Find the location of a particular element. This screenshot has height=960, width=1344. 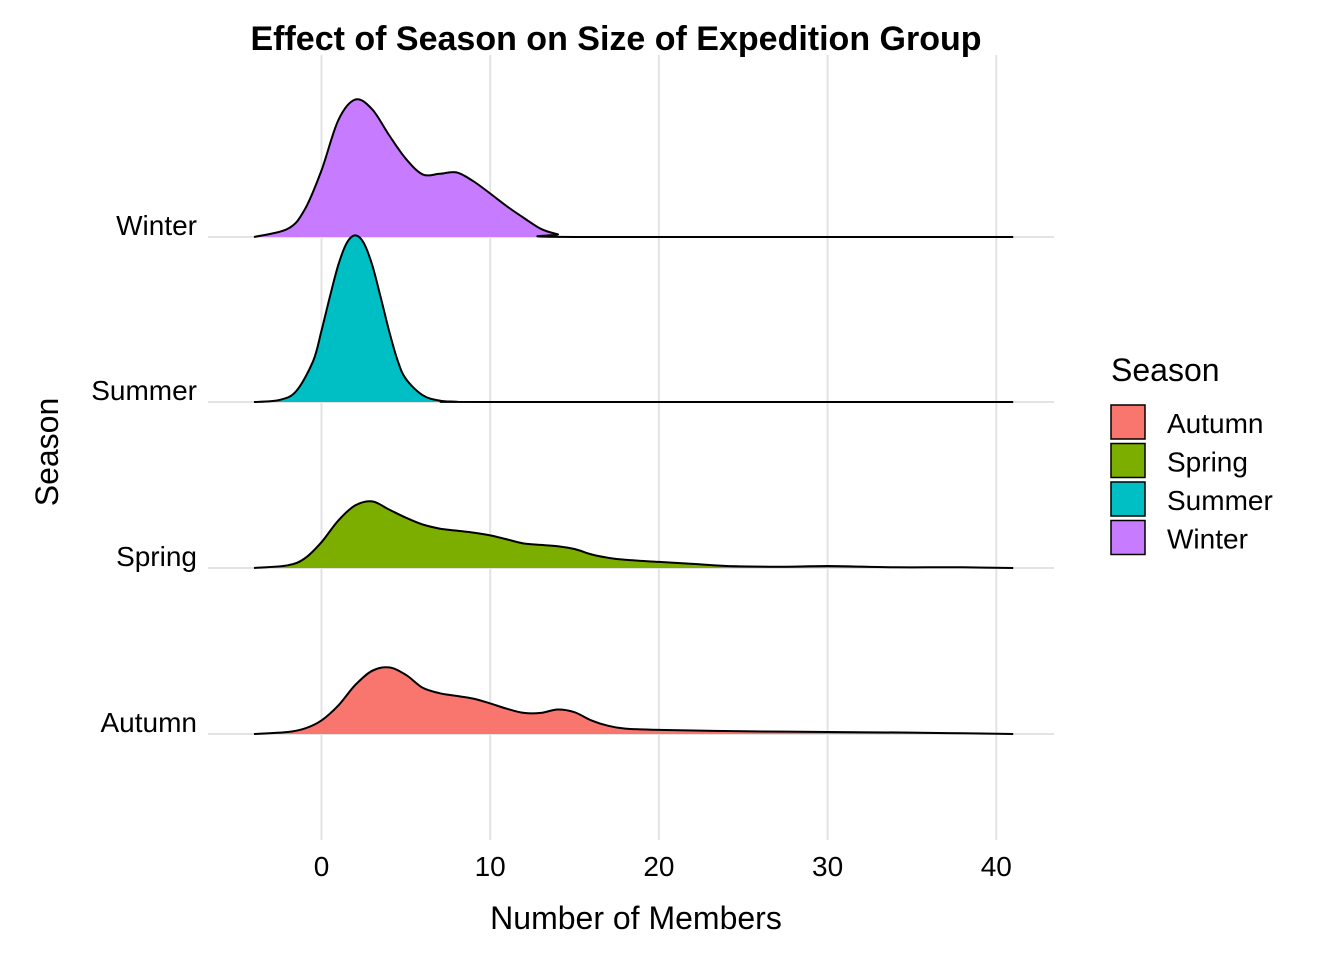

ridge-summer is located at coordinates (633, 319).